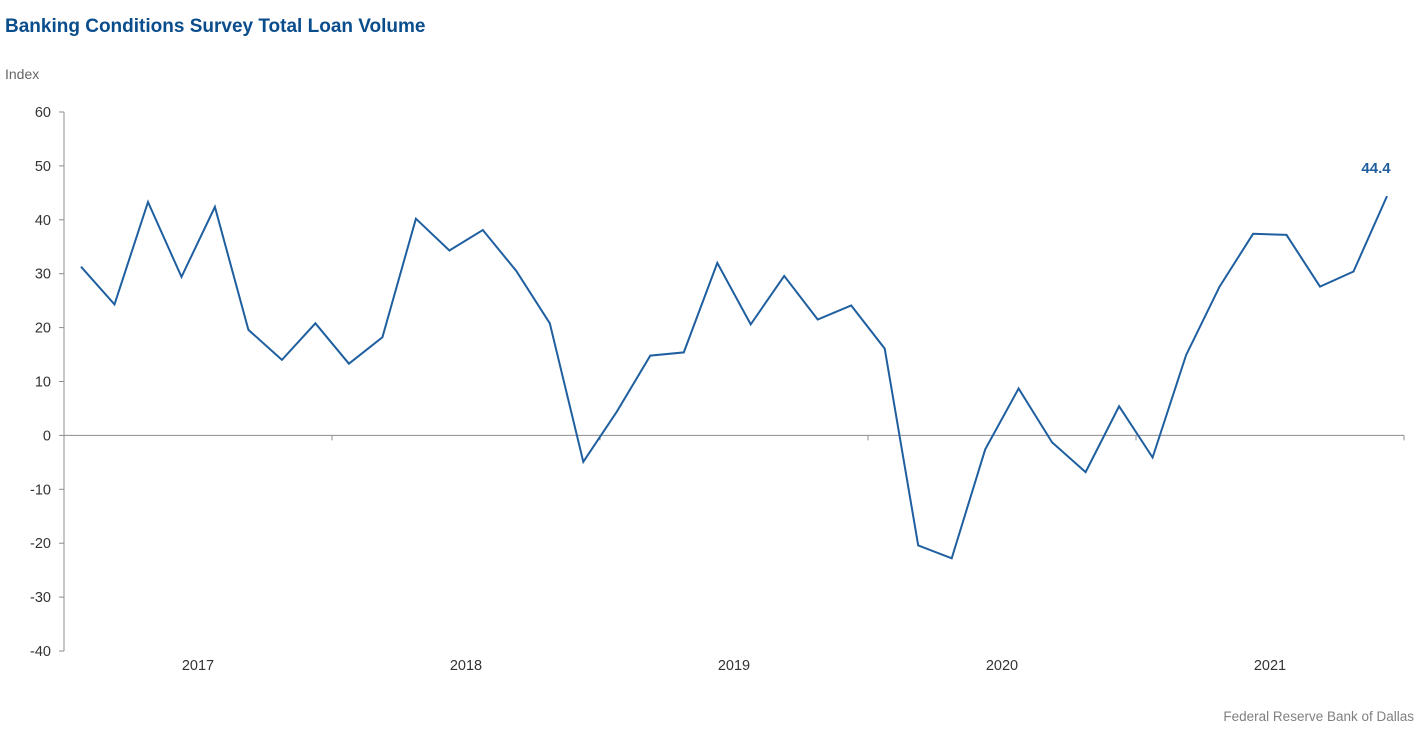  What do you see at coordinates (40, 490) in the screenshot?
I see `y-tick-label: -10` at bounding box center [40, 490].